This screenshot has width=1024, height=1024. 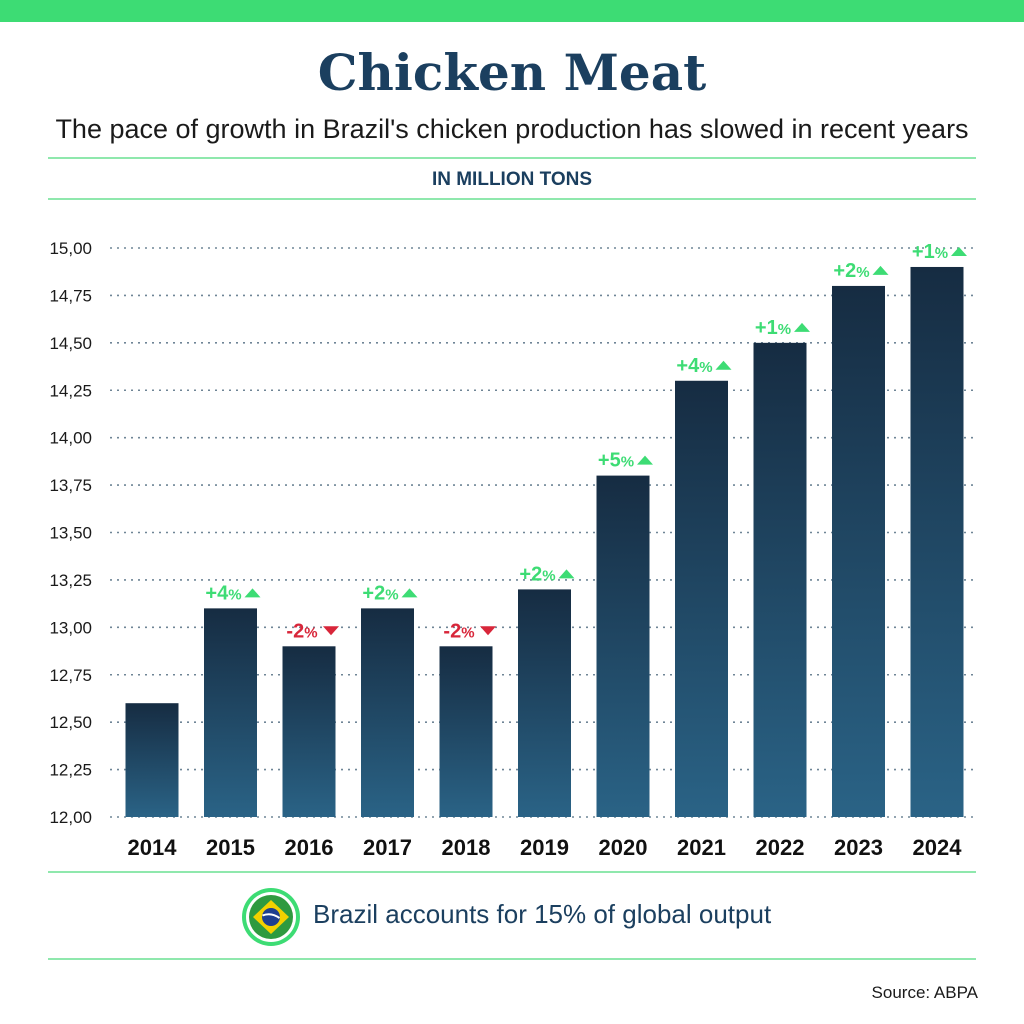 I want to click on bar-2021, so click(x=701, y=598).